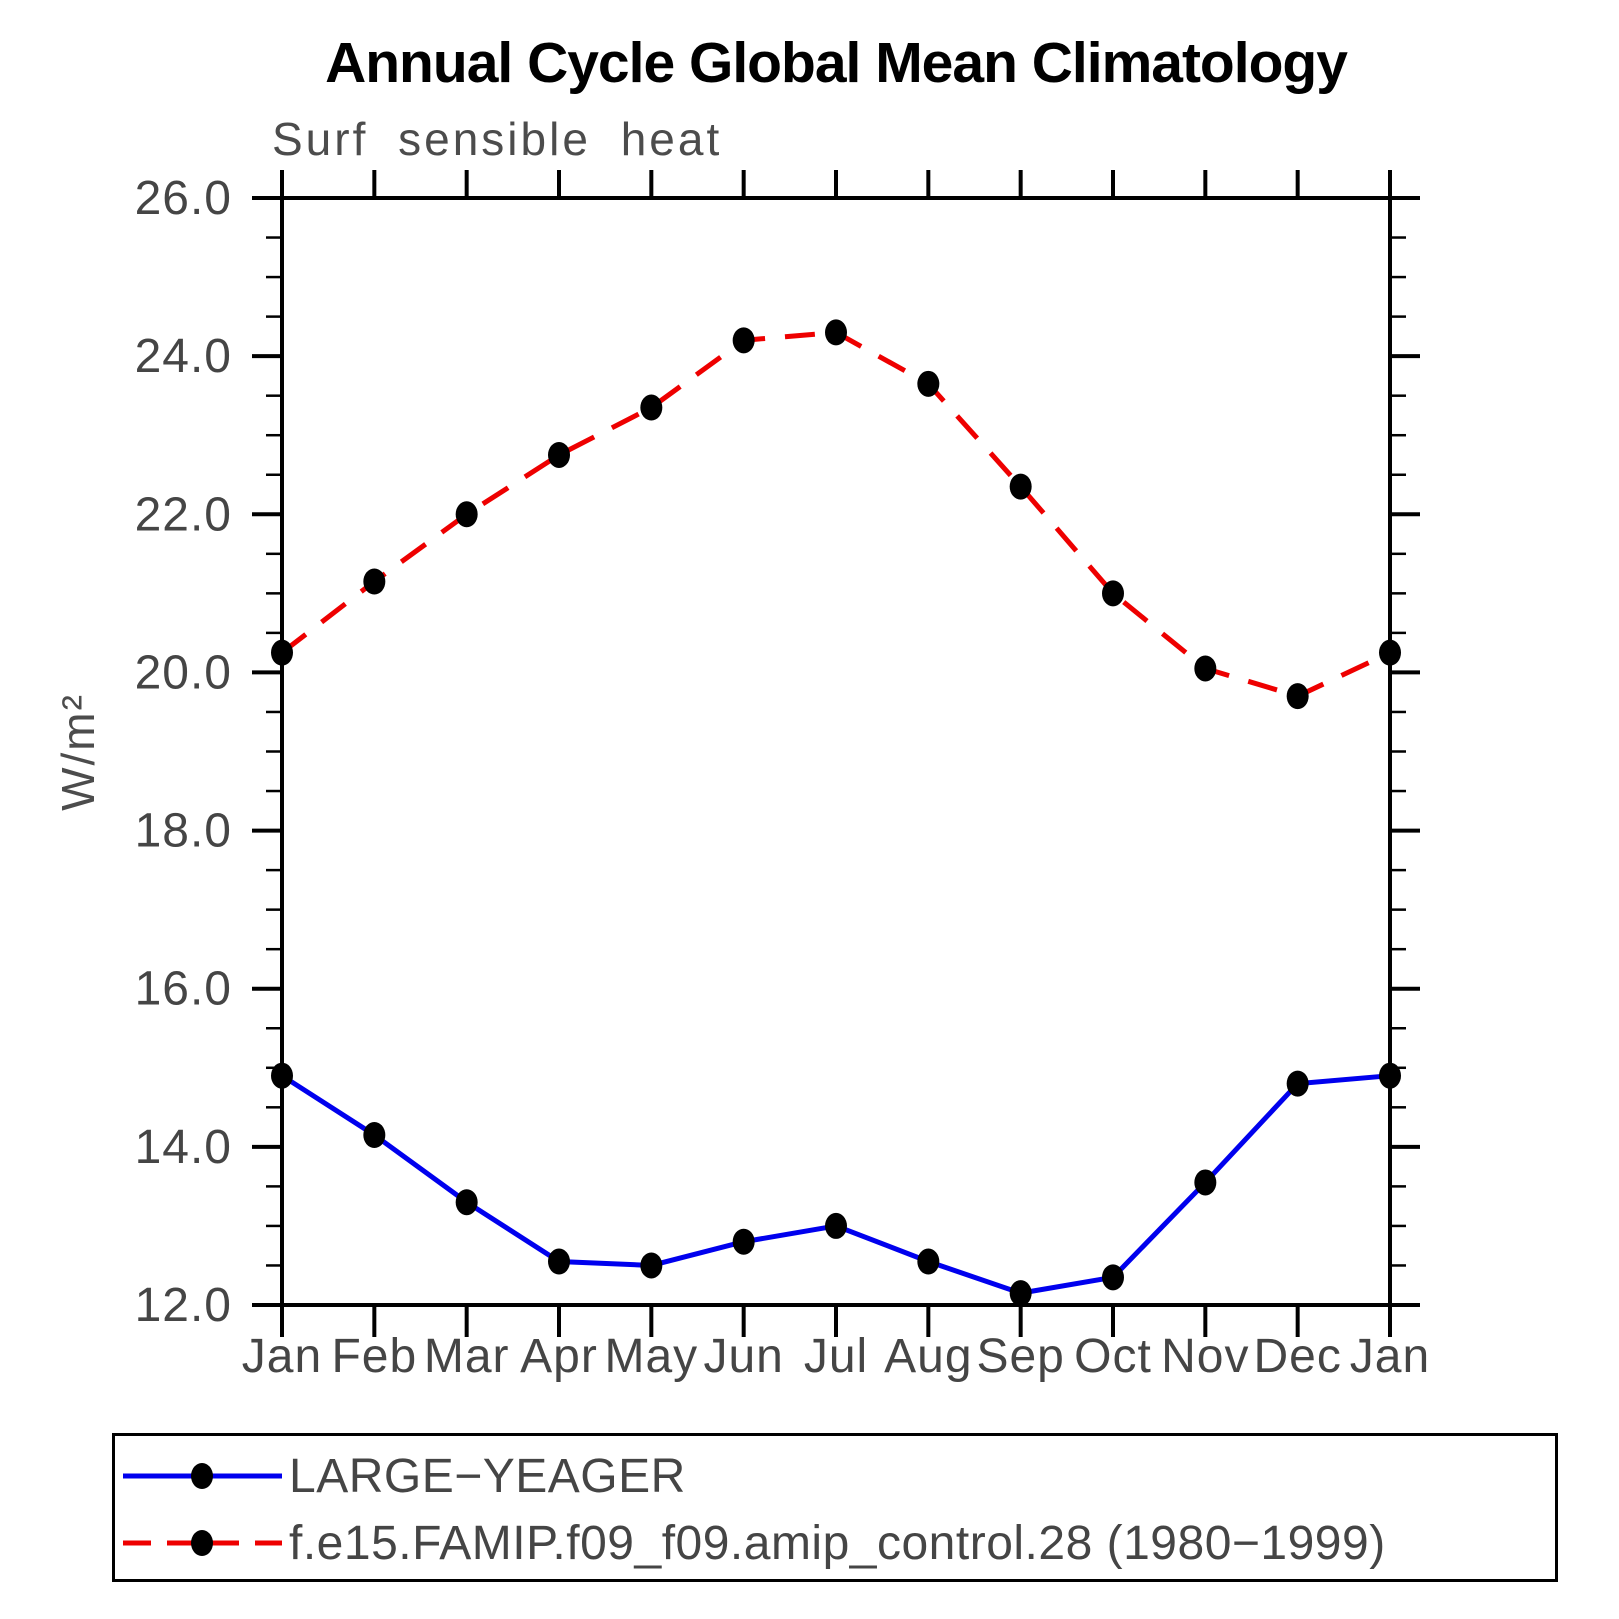 Image resolution: width=1619 pixels, height=1619 pixels. I want to click on x-axis-tick-label: Sep, so click(1020, 1356).